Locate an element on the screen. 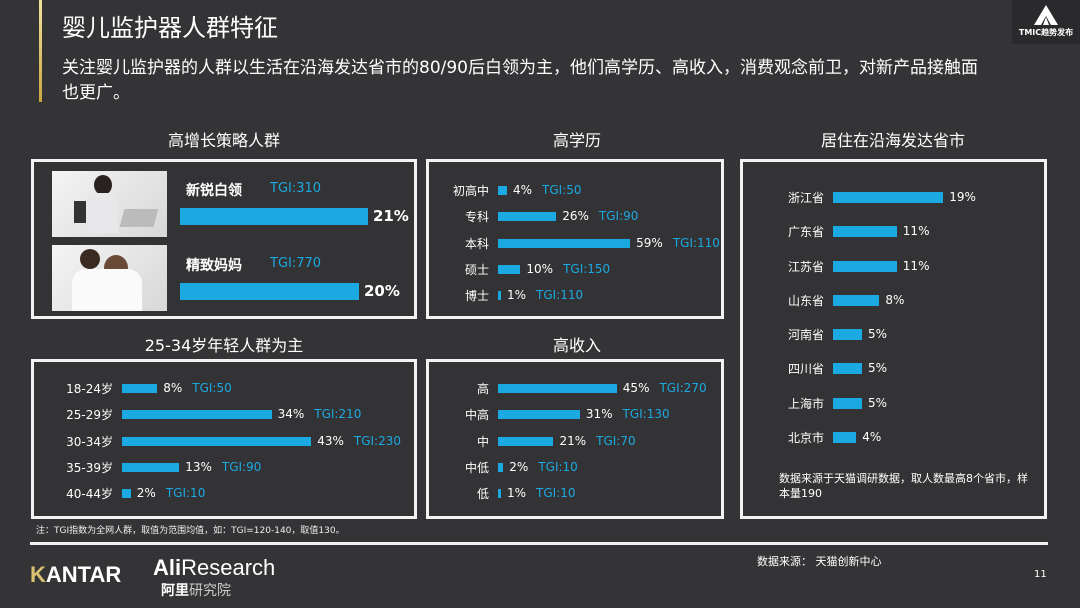 Image resolution: width=1080 pixels, height=608 pixels. region-row: 山东省 8% is located at coordinates (846, 300).